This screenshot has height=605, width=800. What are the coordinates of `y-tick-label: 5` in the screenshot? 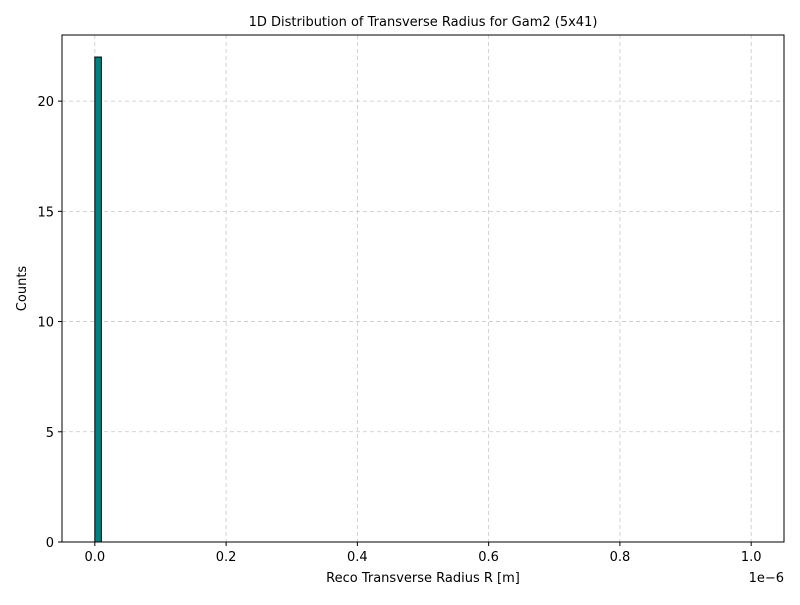 It's located at (50, 433).